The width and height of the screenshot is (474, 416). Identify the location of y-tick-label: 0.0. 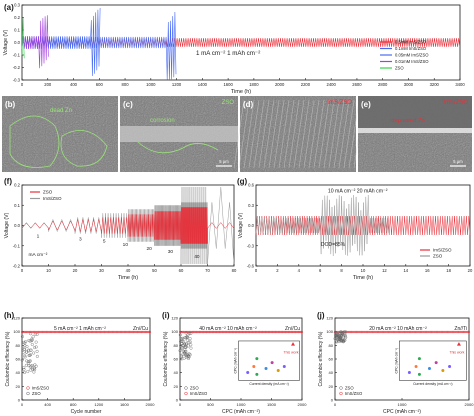
(17, 42).